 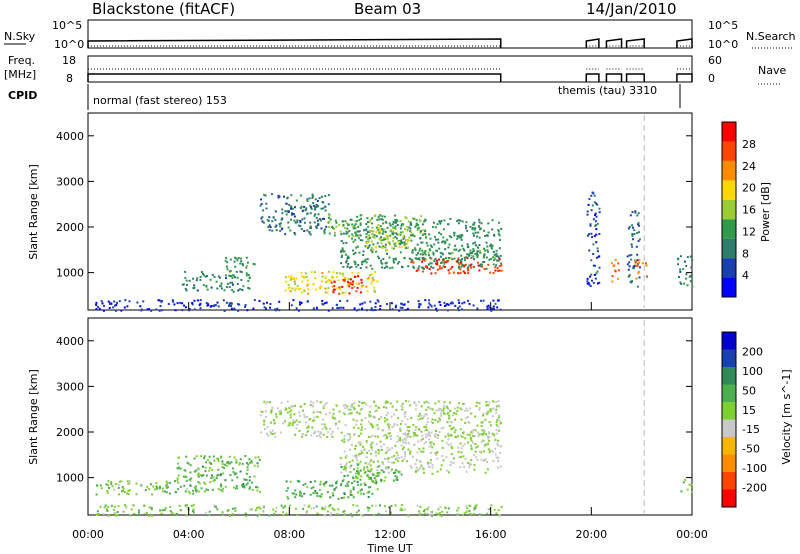 What do you see at coordinates (20, 36) in the screenshot?
I see `nsky-label: N.Sky` at bounding box center [20, 36].